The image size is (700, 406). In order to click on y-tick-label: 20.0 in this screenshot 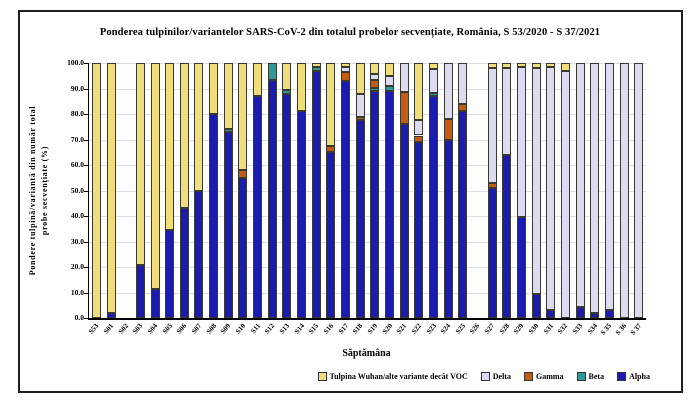, I will do `click(77, 266)`.